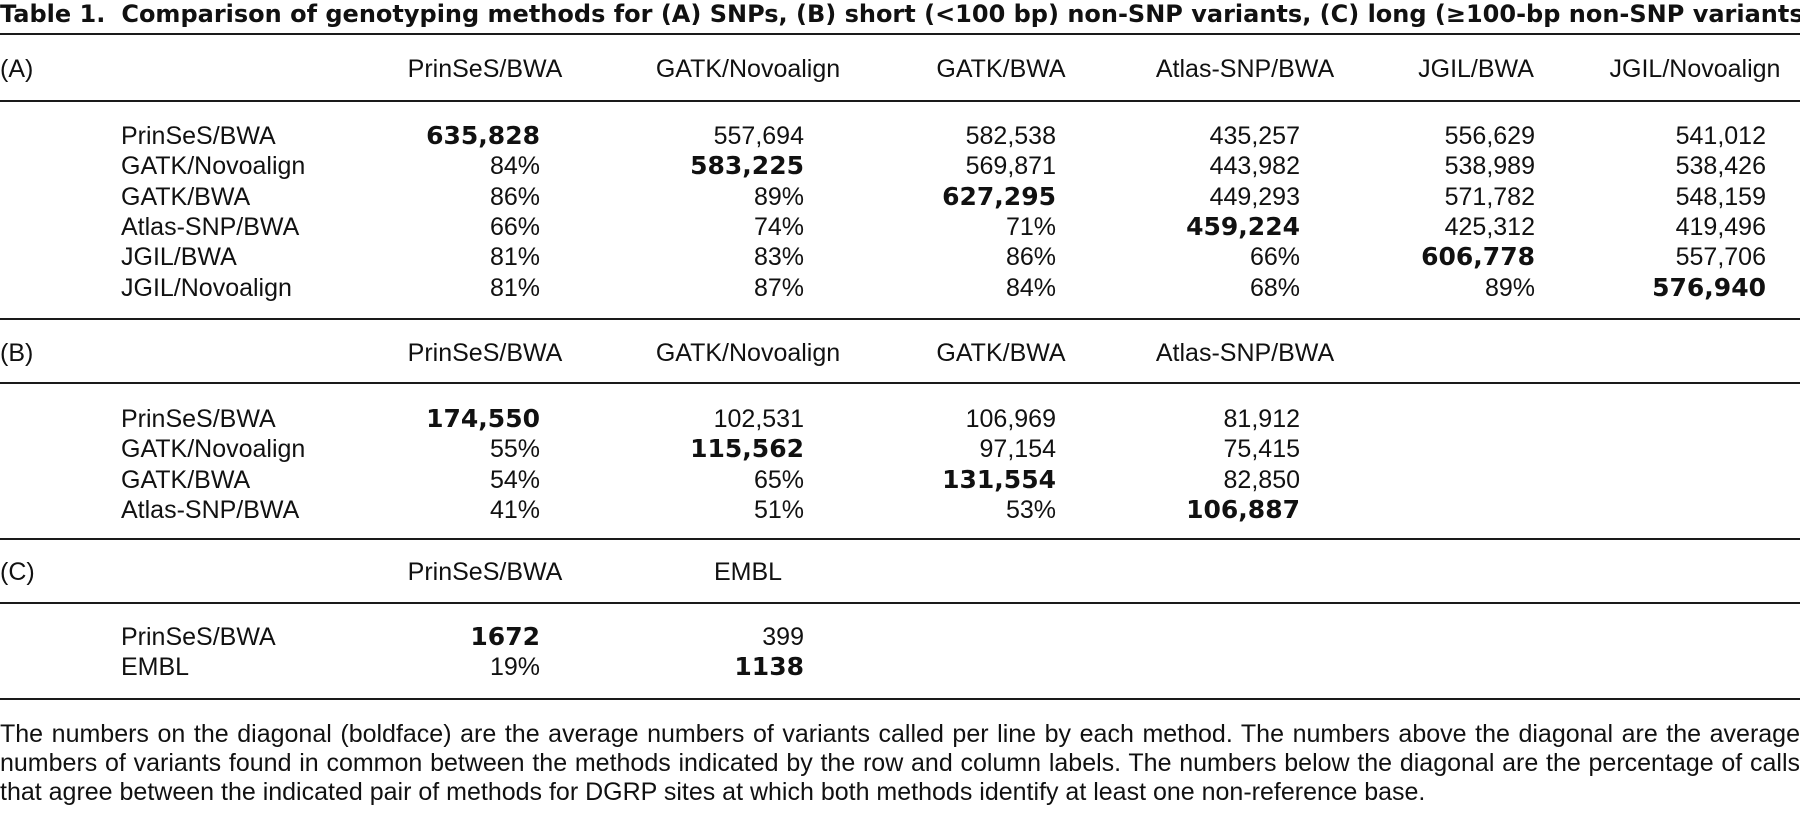  I want to click on table-cell: 548,159, so click(1720, 196).